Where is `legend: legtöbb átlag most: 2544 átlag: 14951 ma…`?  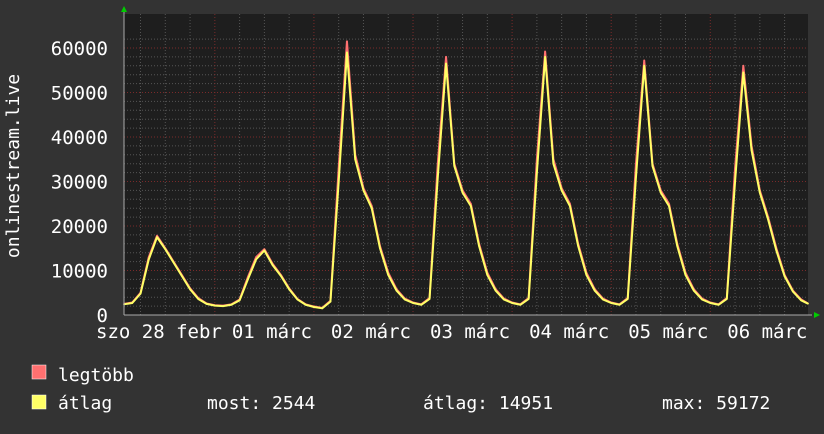
legend: legtöbb átlag most: 2544 átlag: 14951 ma… is located at coordinates (400, 389).